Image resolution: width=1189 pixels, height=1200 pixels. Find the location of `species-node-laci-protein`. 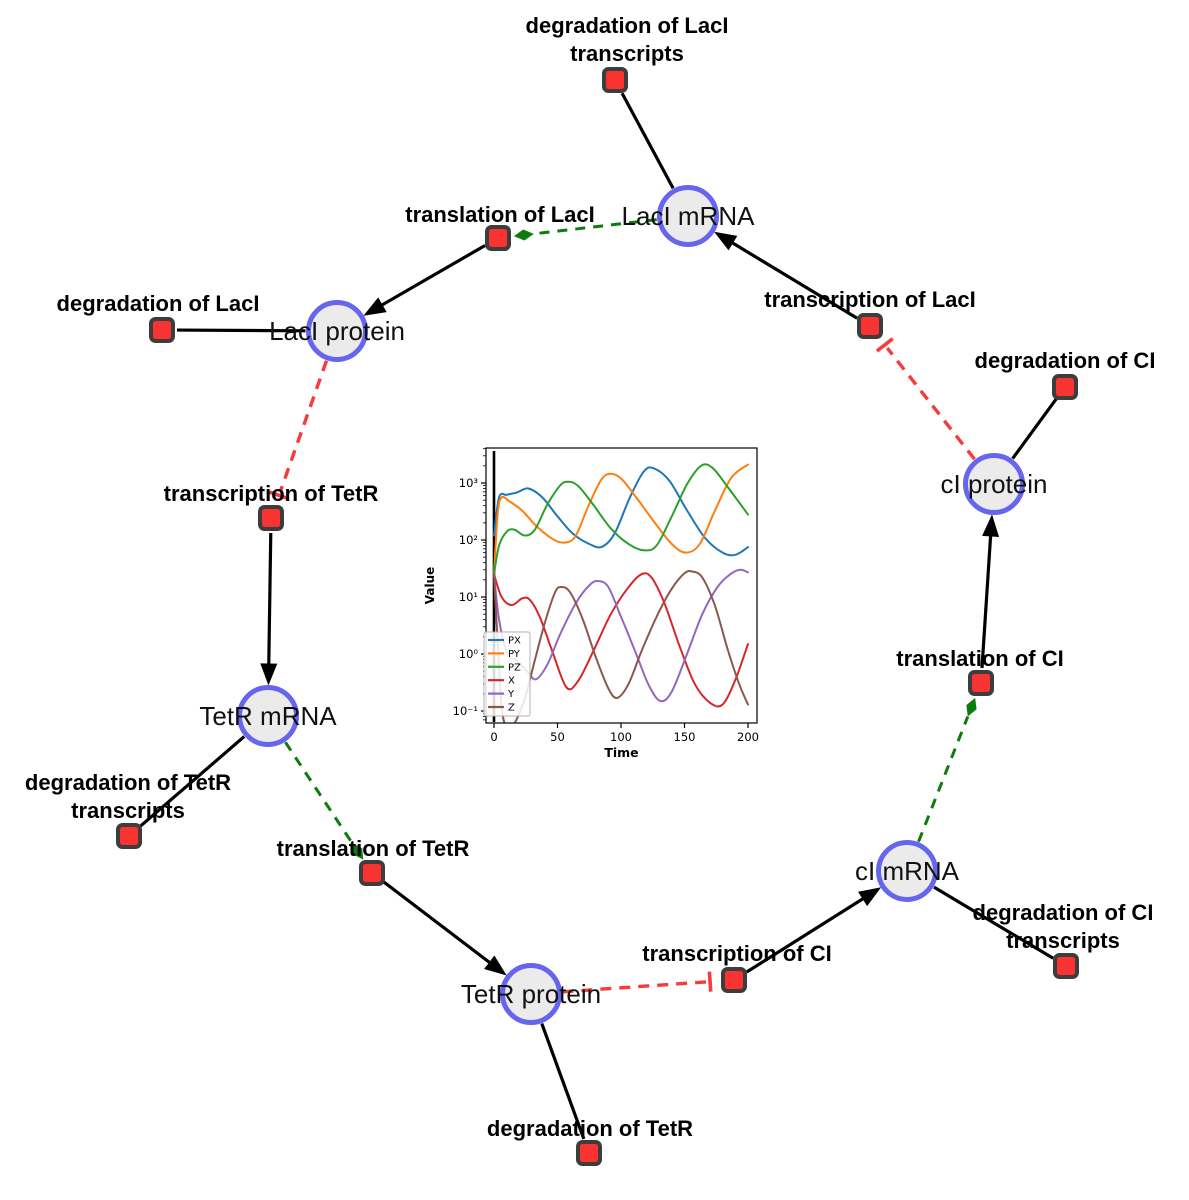

species-node-laci-protein is located at coordinates (337, 331).